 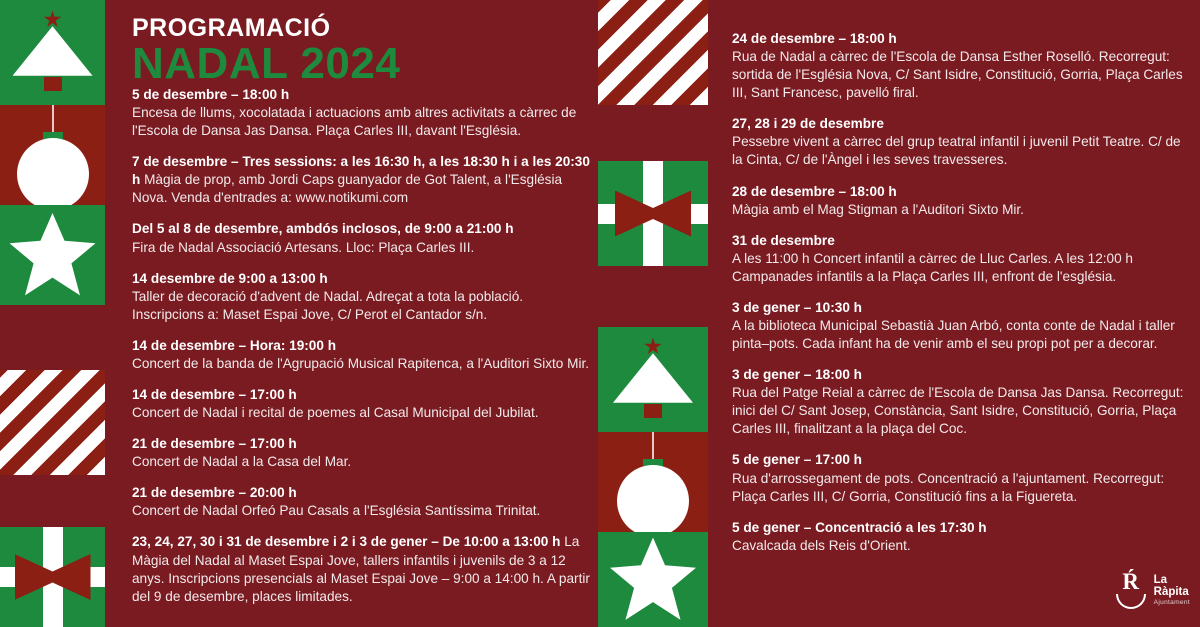 I want to click on event-datetime: 24 de desembre – 18:00 h, so click(x=814, y=38).